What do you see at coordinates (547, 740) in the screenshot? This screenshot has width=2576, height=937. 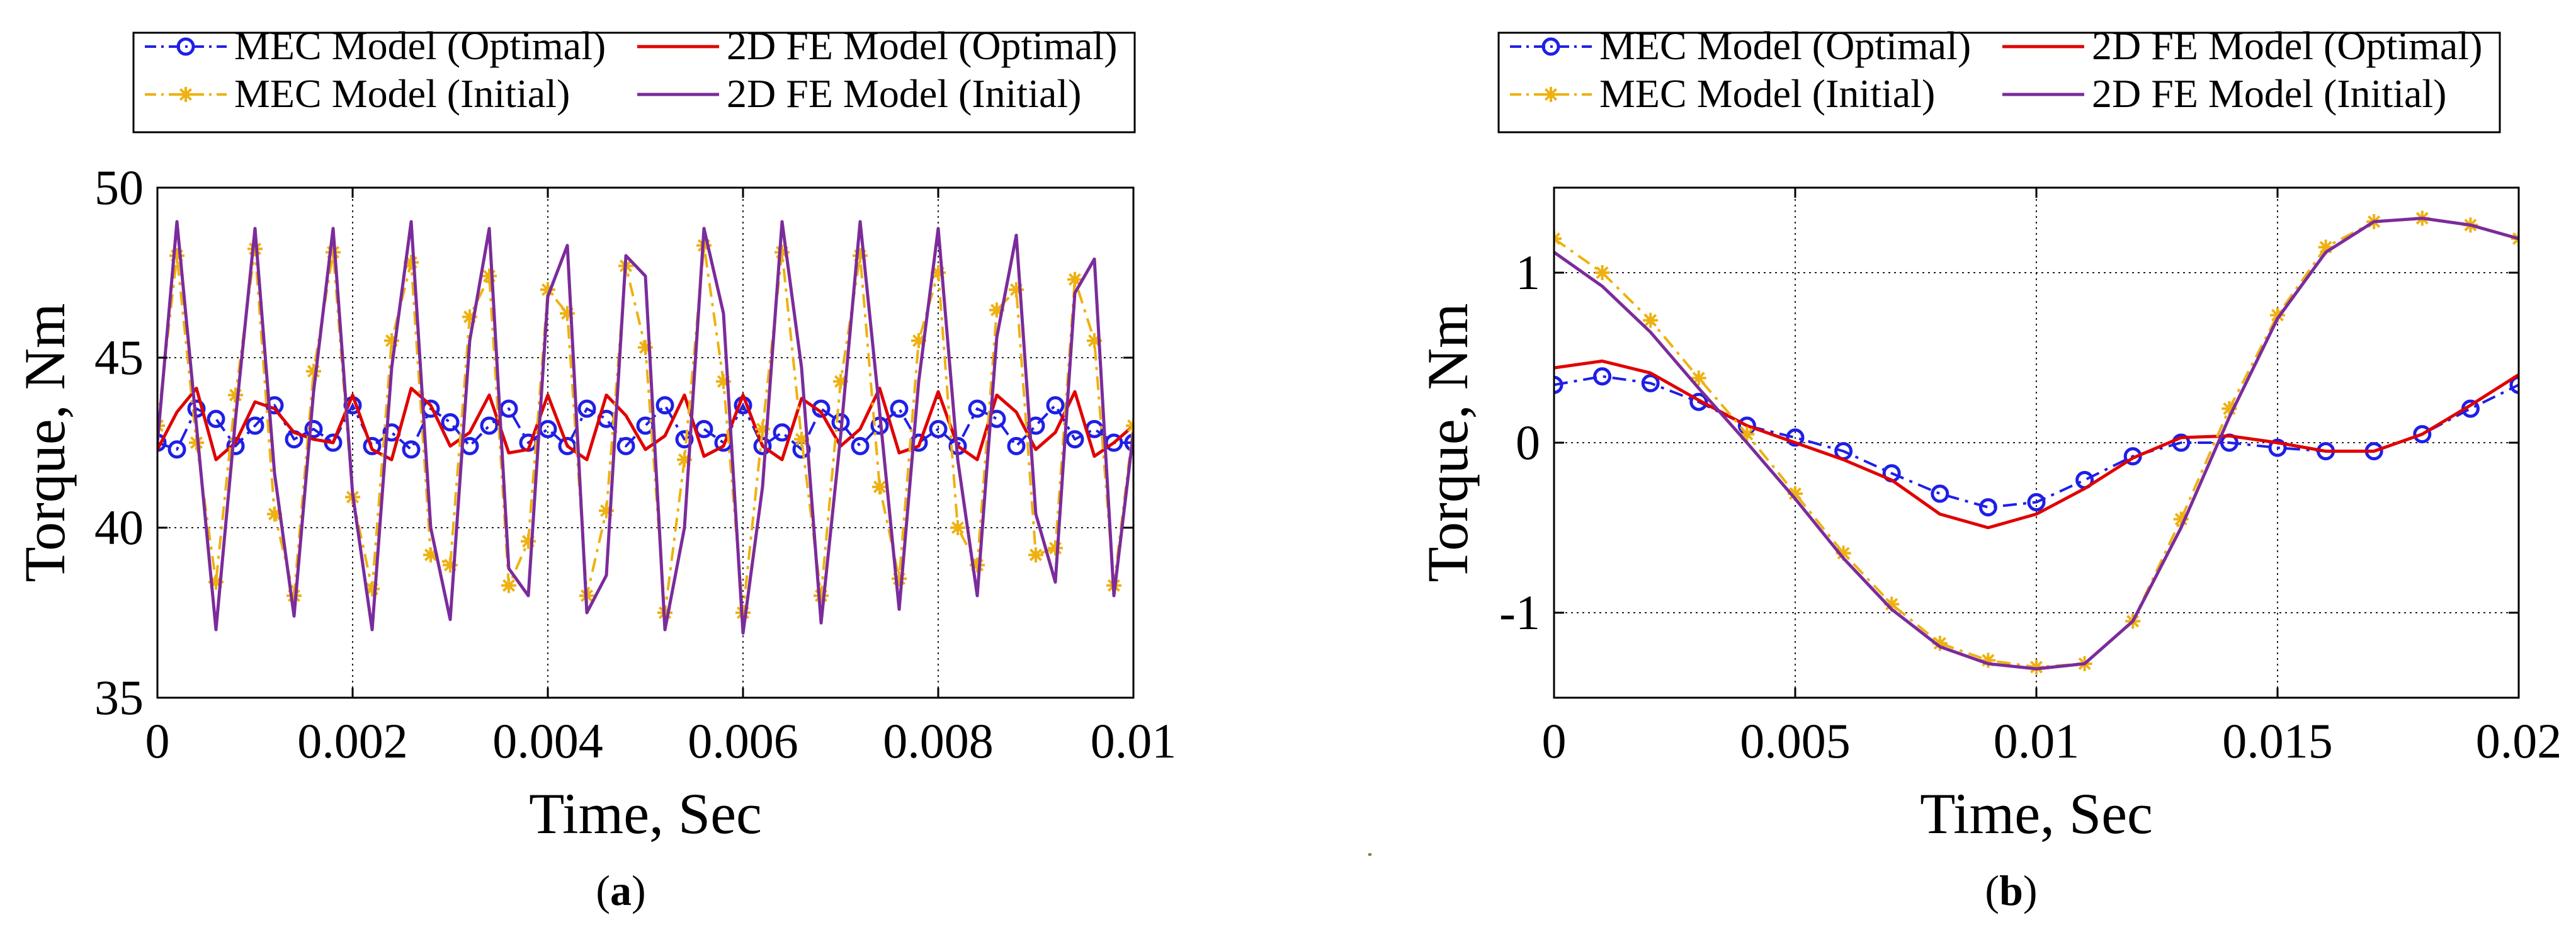 I see `x-tick-label: 0.004` at bounding box center [547, 740].